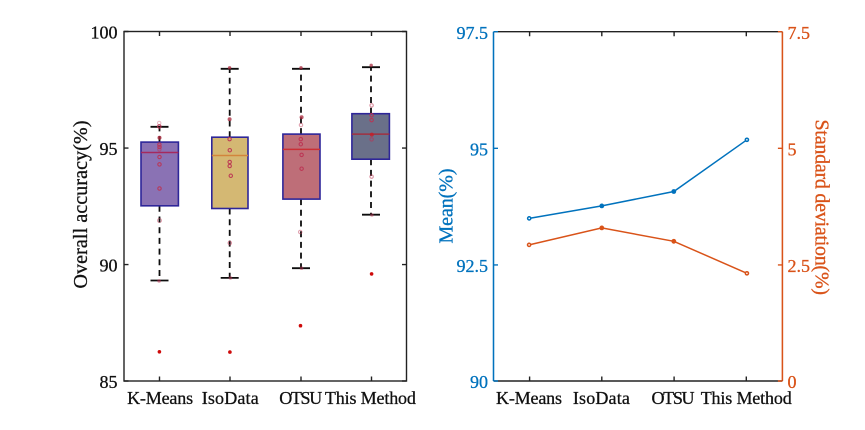  I want to click on svg-text: 5, so click(792, 149).